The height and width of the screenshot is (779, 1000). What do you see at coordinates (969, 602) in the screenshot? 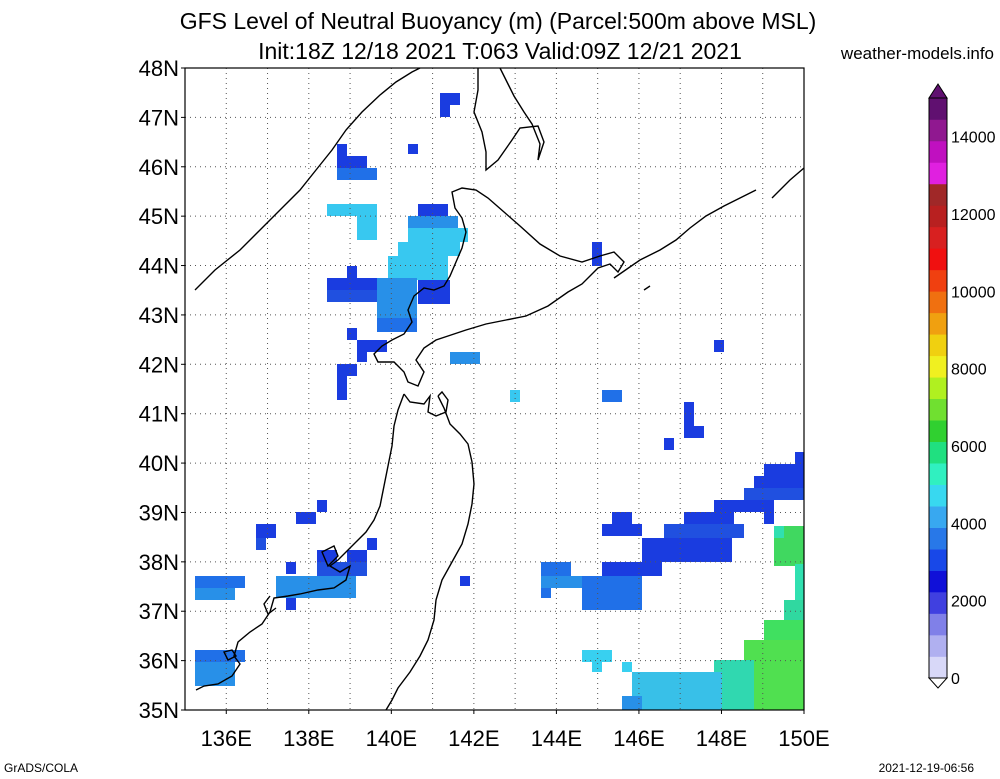
I see `colorbar-label: 2000` at bounding box center [969, 602].